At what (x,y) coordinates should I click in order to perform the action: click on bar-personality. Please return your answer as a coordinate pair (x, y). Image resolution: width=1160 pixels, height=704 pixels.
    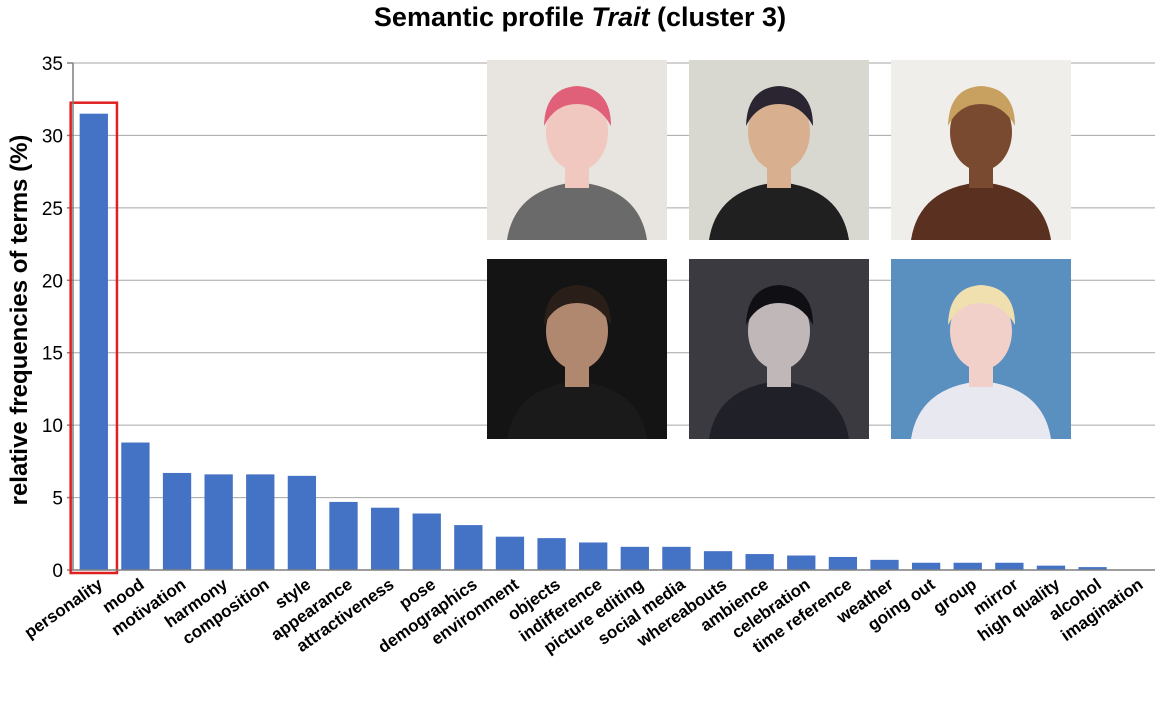
    Looking at the image, I should click on (93, 341).